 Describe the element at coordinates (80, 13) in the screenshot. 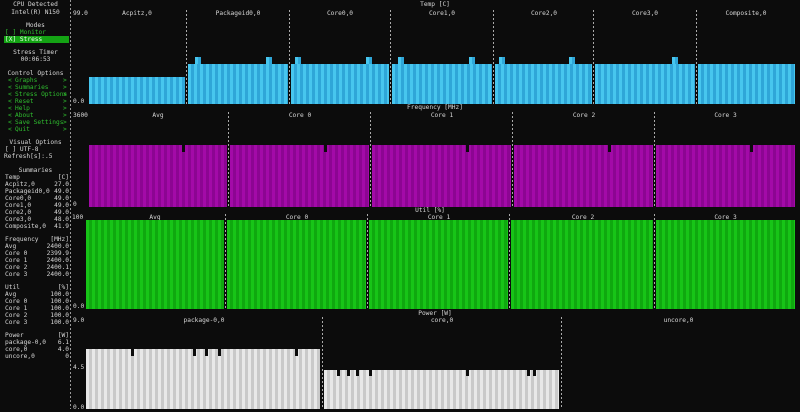

I see `temp-y-max: 99.0` at that location.